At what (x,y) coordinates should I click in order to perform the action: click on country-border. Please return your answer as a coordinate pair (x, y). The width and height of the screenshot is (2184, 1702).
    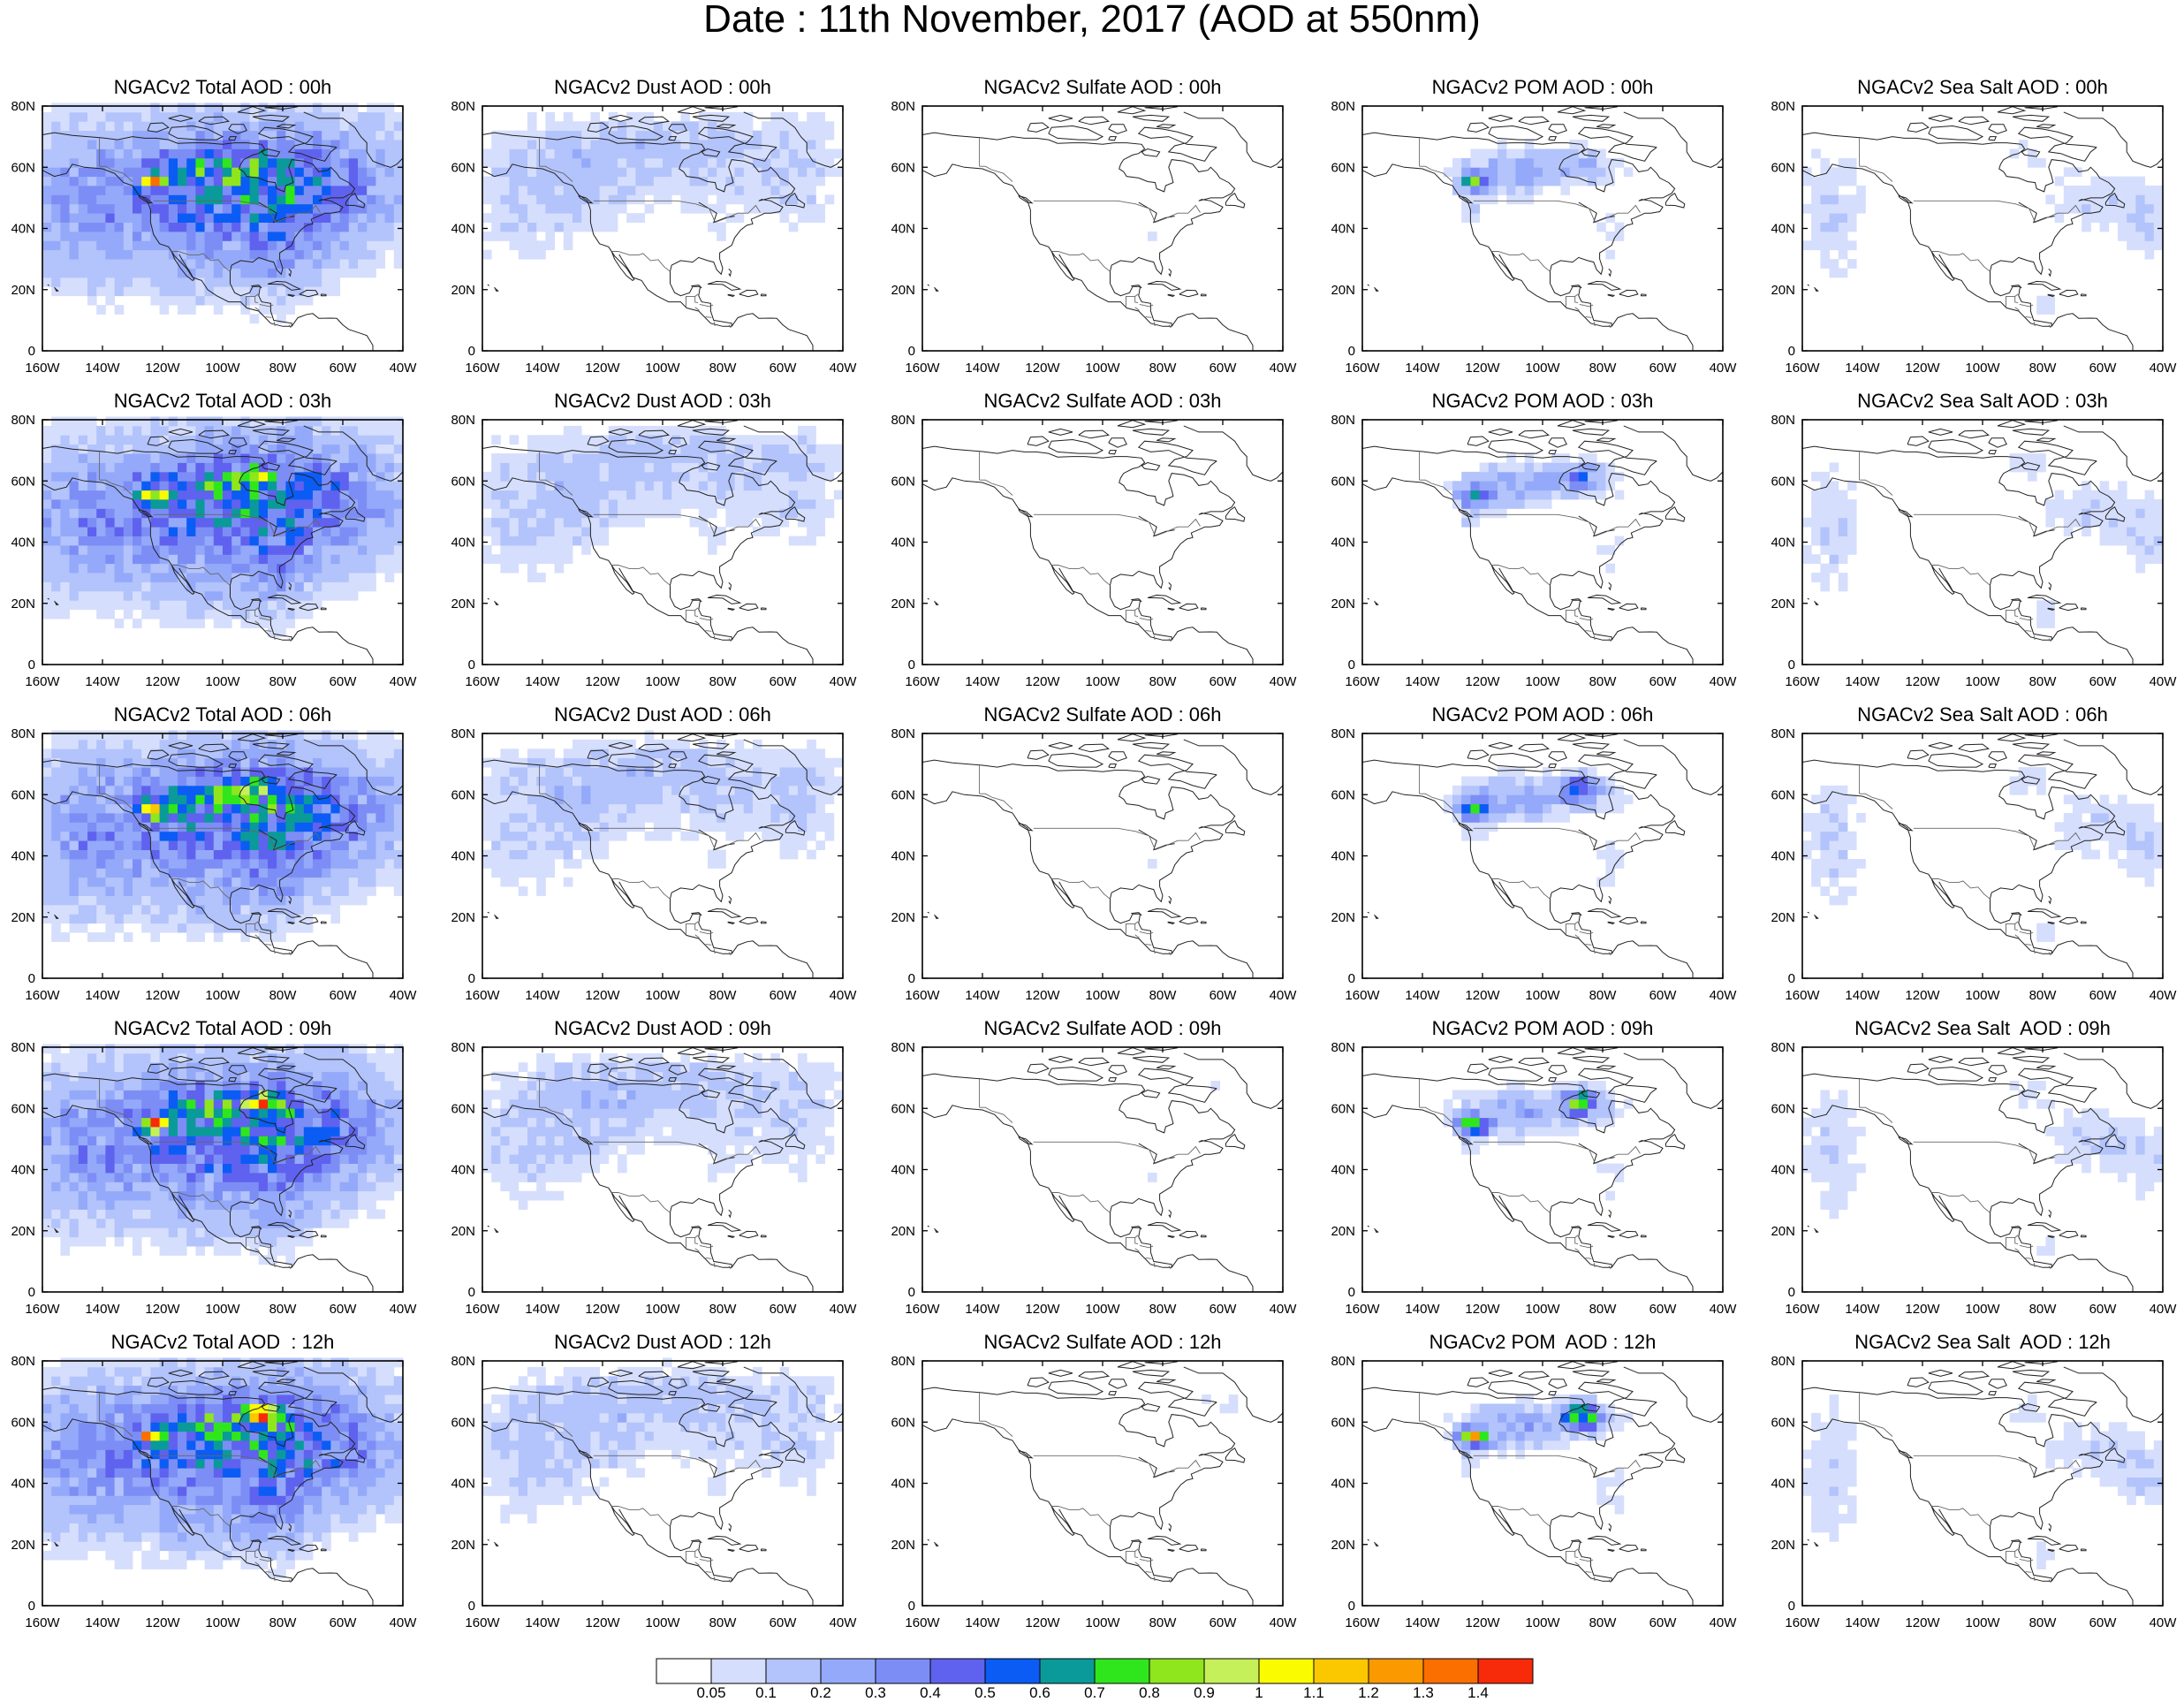
    Looking at the image, I should click on (2029, 317).